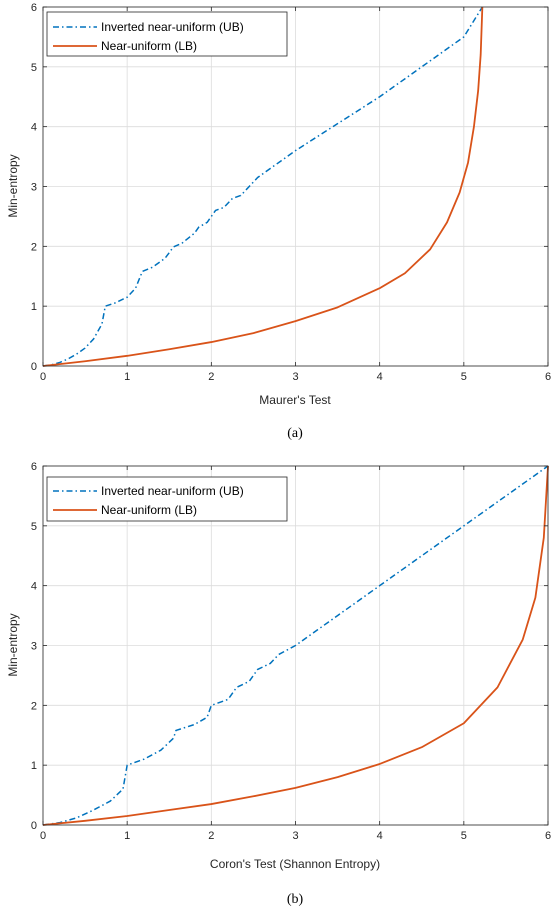 The height and width of the screenshot is (916, 553). I want to click on x-axis-label: Maurer's Test, so click(295, 400).